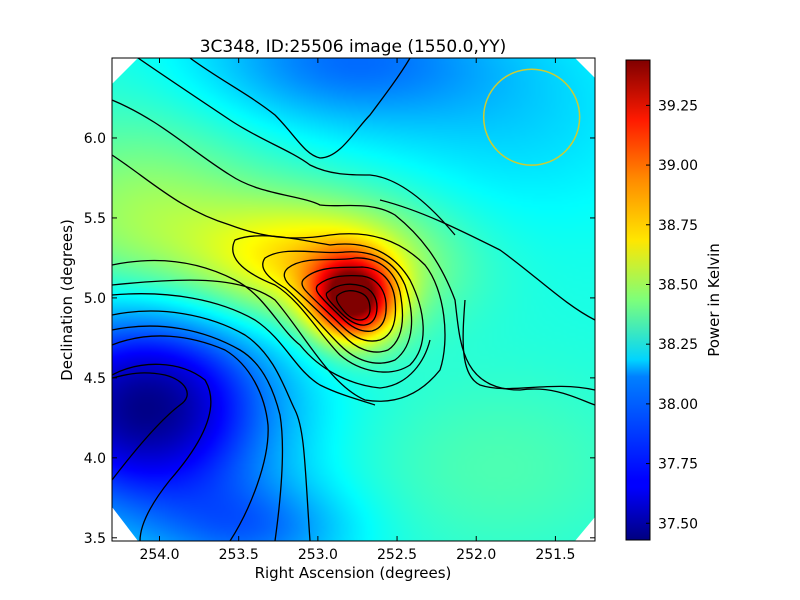  What do you see at coordinates (678, 345) in the screenshot?
I see `colorbar-tick-label: 38.25` at bounding box center [678, 345].